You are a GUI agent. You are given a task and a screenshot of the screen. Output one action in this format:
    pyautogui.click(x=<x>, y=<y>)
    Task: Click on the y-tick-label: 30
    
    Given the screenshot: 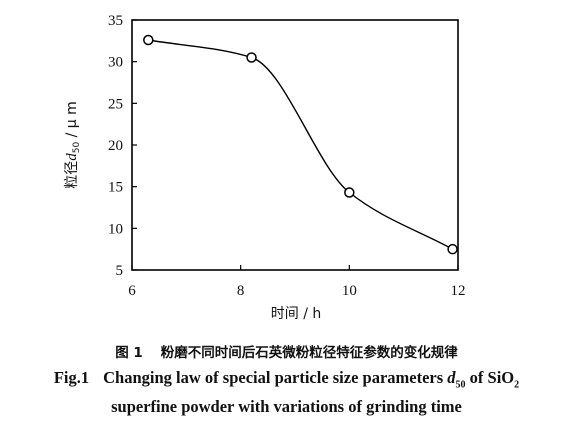 What is the action you would take?
    pyautogui.click(x=115, y=63)
    